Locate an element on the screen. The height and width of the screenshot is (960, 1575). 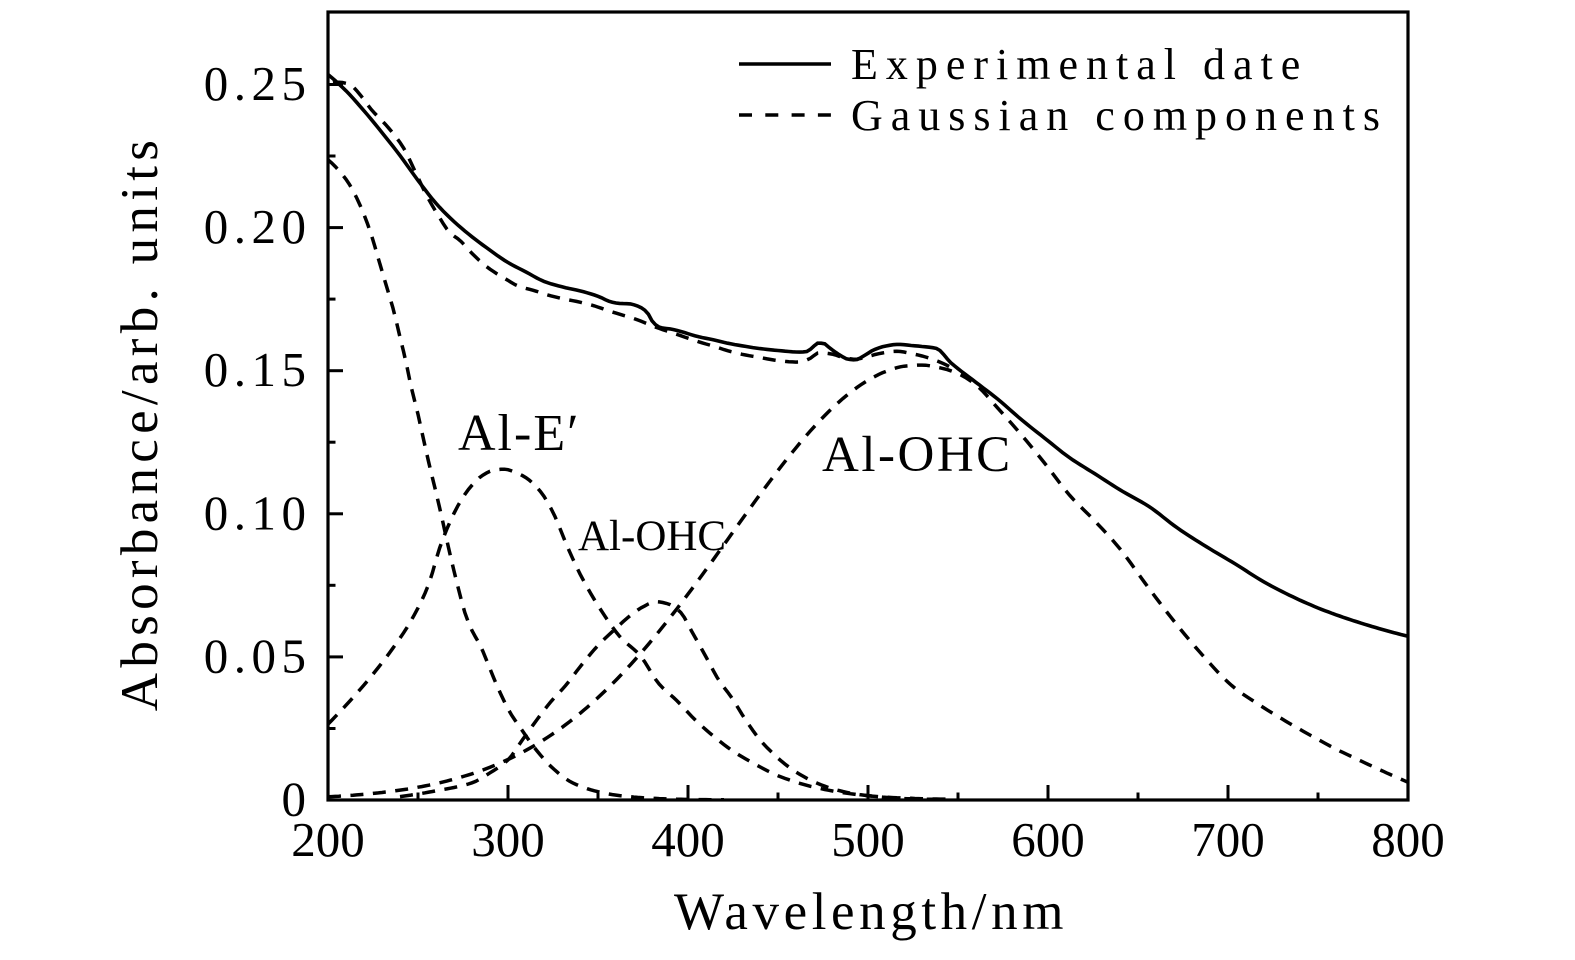
svg-text: 500 is located at coordinates (868, 839).